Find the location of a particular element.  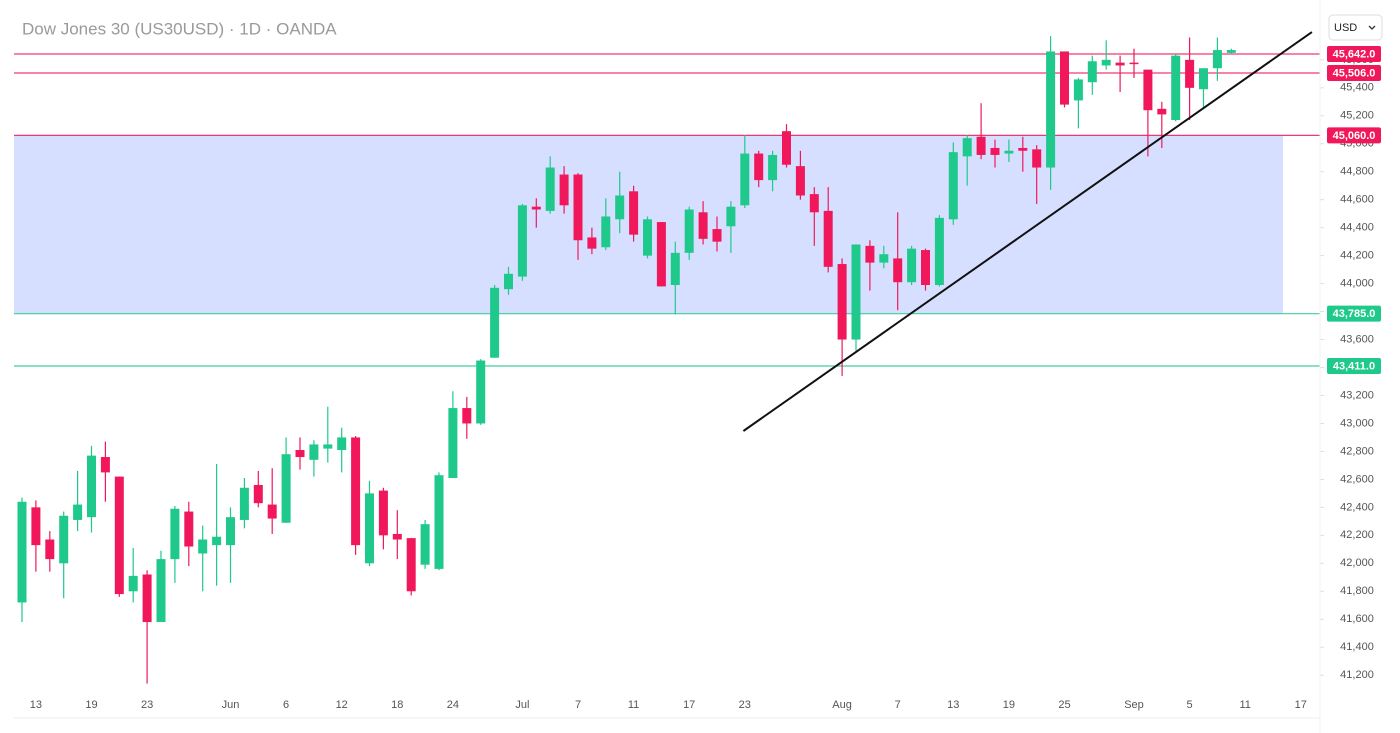

y-tick-label: 42,200 is located at coordinates (1357, 535).